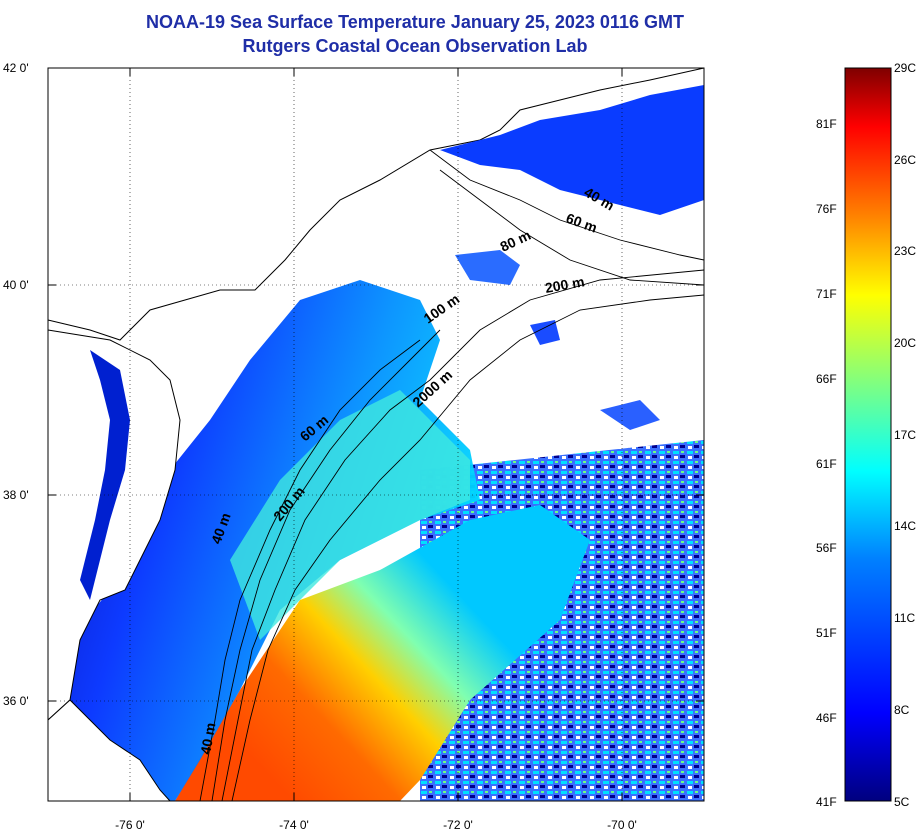 Image resolution: width=919 pixels, height=832 pixels. Describe the element at coordinates (16, 701) in the screenshot. I see `lat-tick-label: 36 0'` at that location.